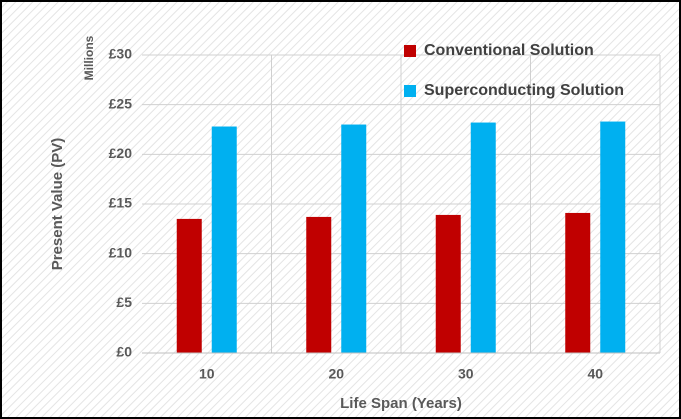  I want to click on y-tick-label: £20, so click(121, 153).